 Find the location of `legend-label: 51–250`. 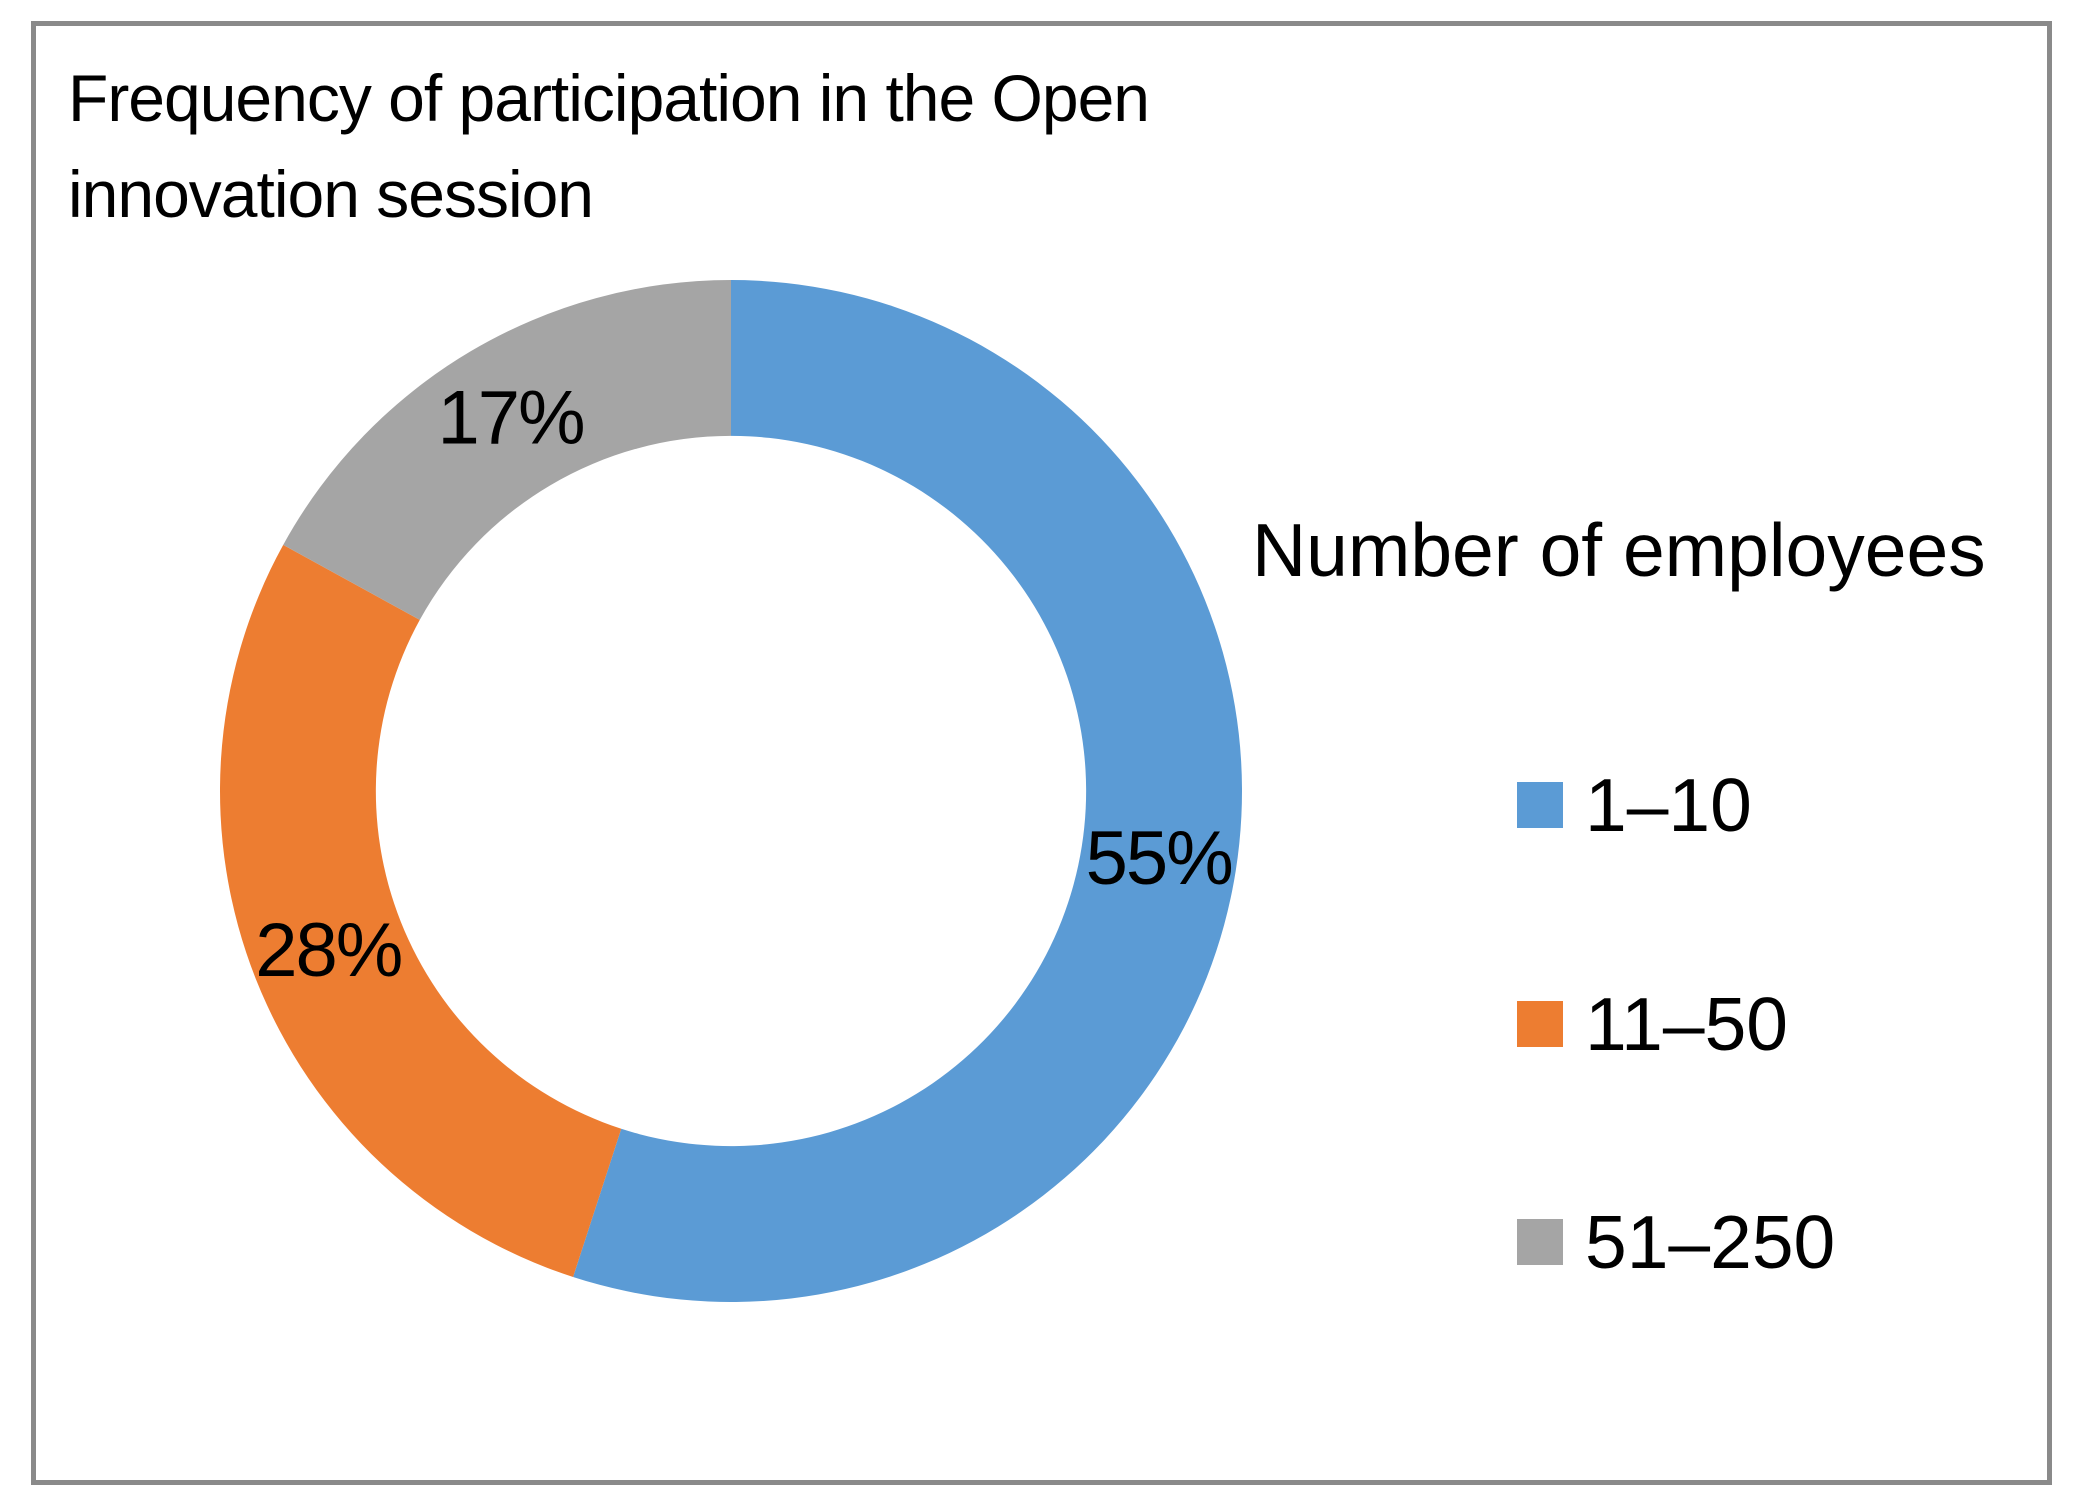

legend-label: 51–250 is located at coordinates (1710, 1241).